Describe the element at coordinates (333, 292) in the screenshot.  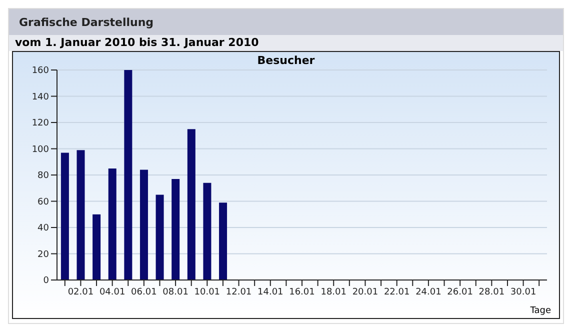
I see `x-tick-label: 18.01` at that location.